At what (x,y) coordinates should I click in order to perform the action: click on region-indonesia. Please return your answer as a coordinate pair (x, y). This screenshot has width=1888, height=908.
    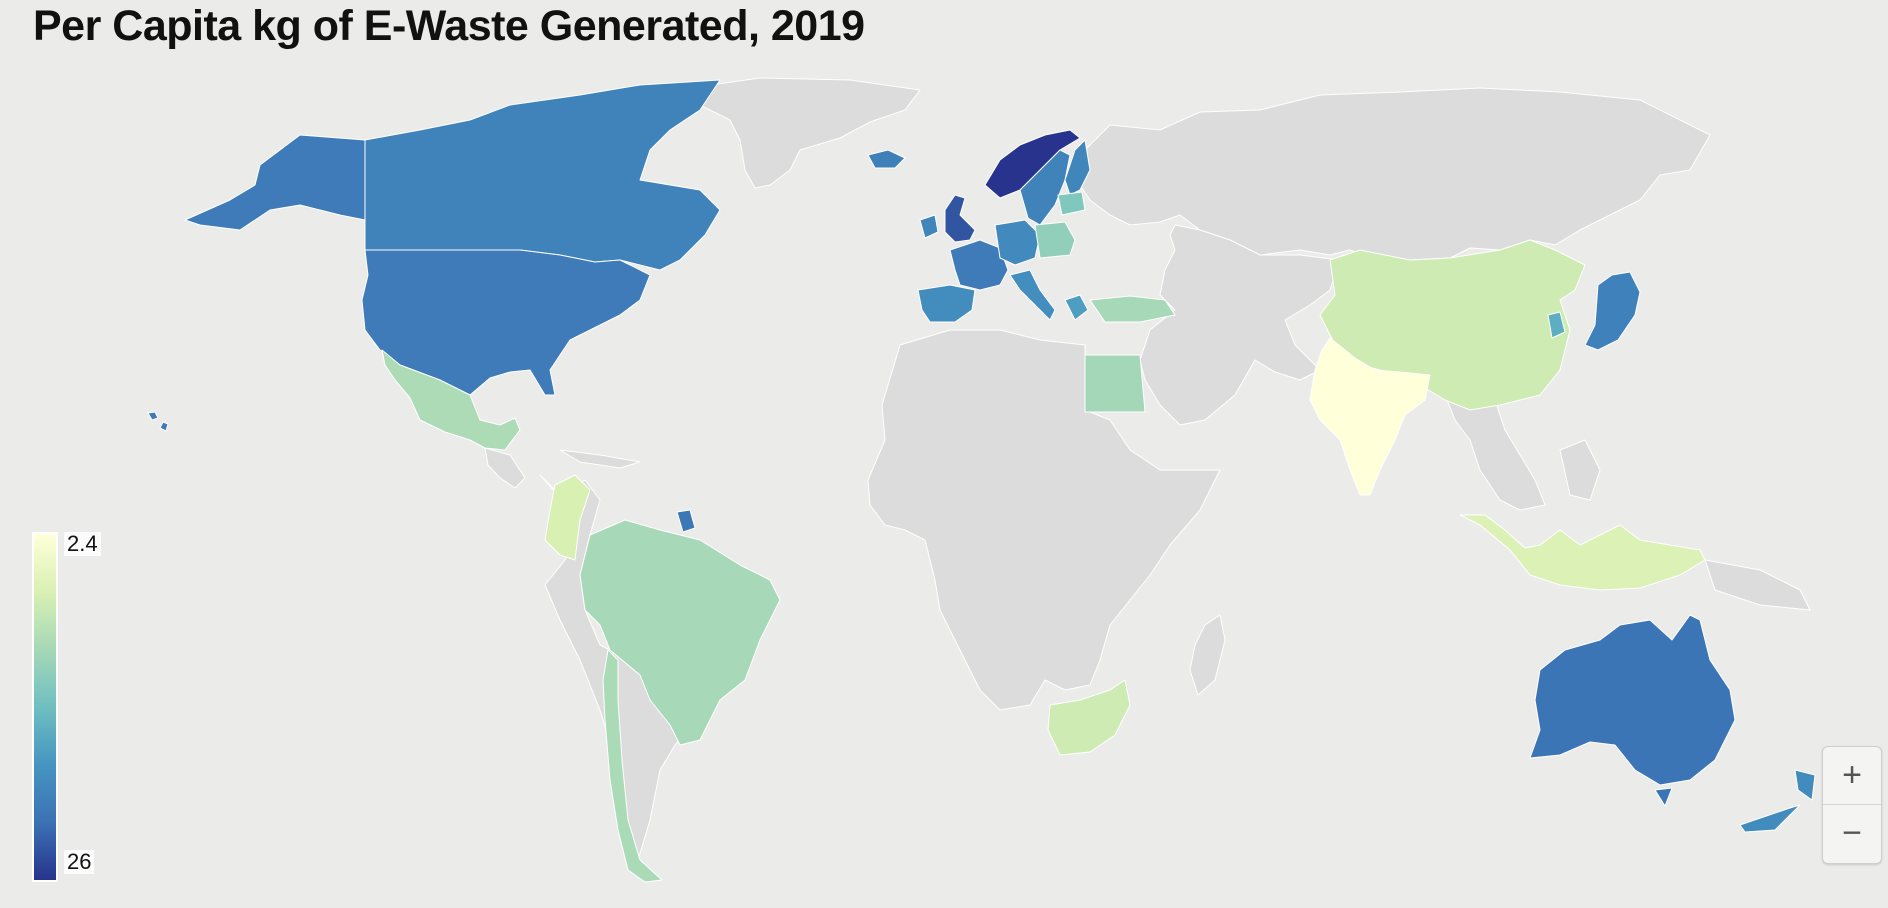
    Looking at the image, I should click on (1582, 552).